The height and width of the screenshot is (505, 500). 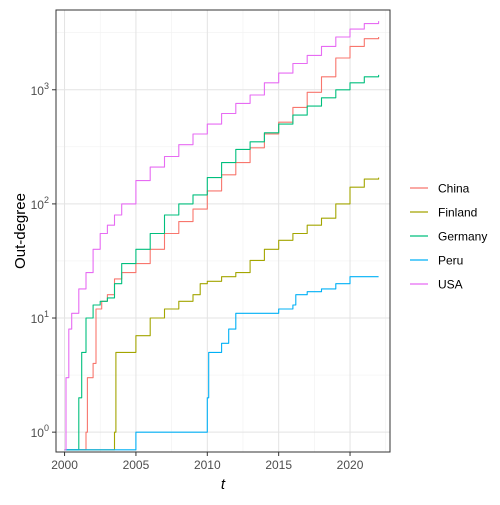 I want to click on legend-label-finland: Finland, so click(x=457, y=213).